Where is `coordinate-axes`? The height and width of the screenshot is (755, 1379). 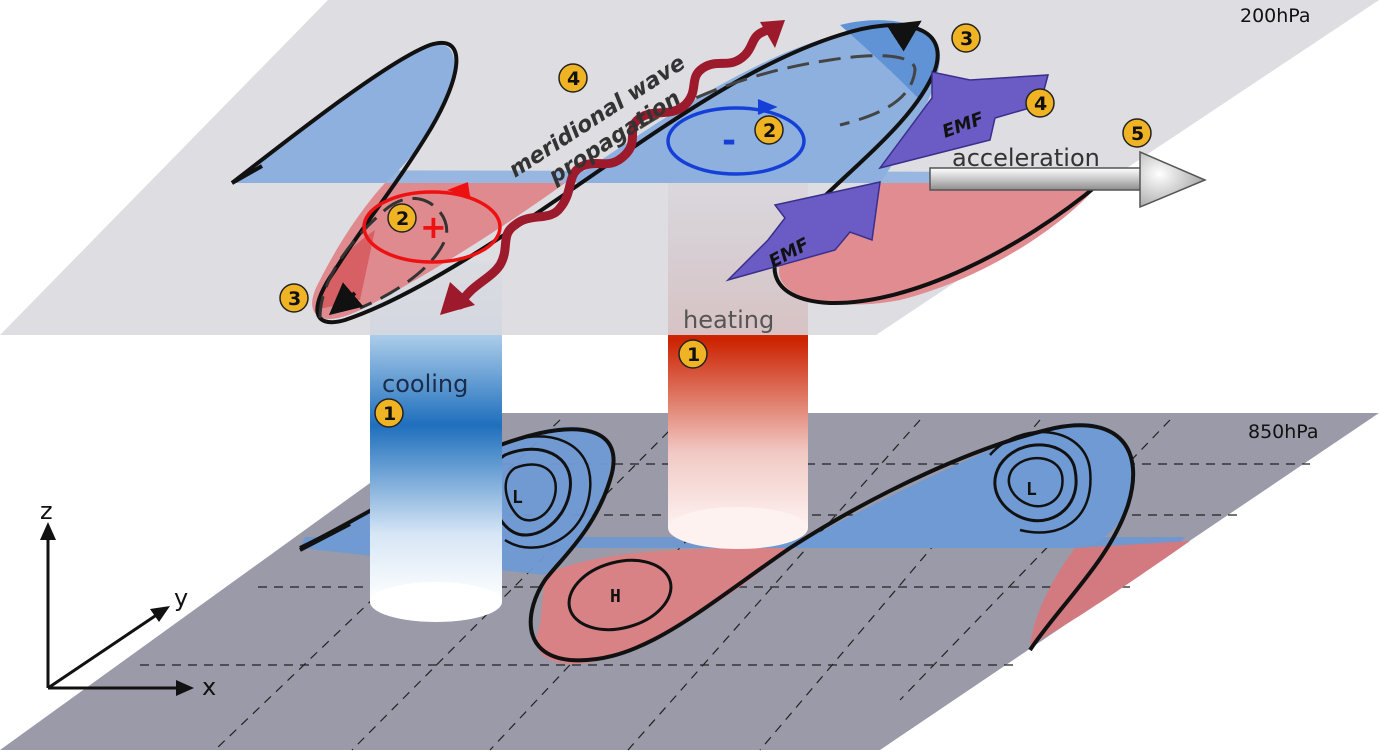 coordinate-axes is located at coordinates (117, 609).